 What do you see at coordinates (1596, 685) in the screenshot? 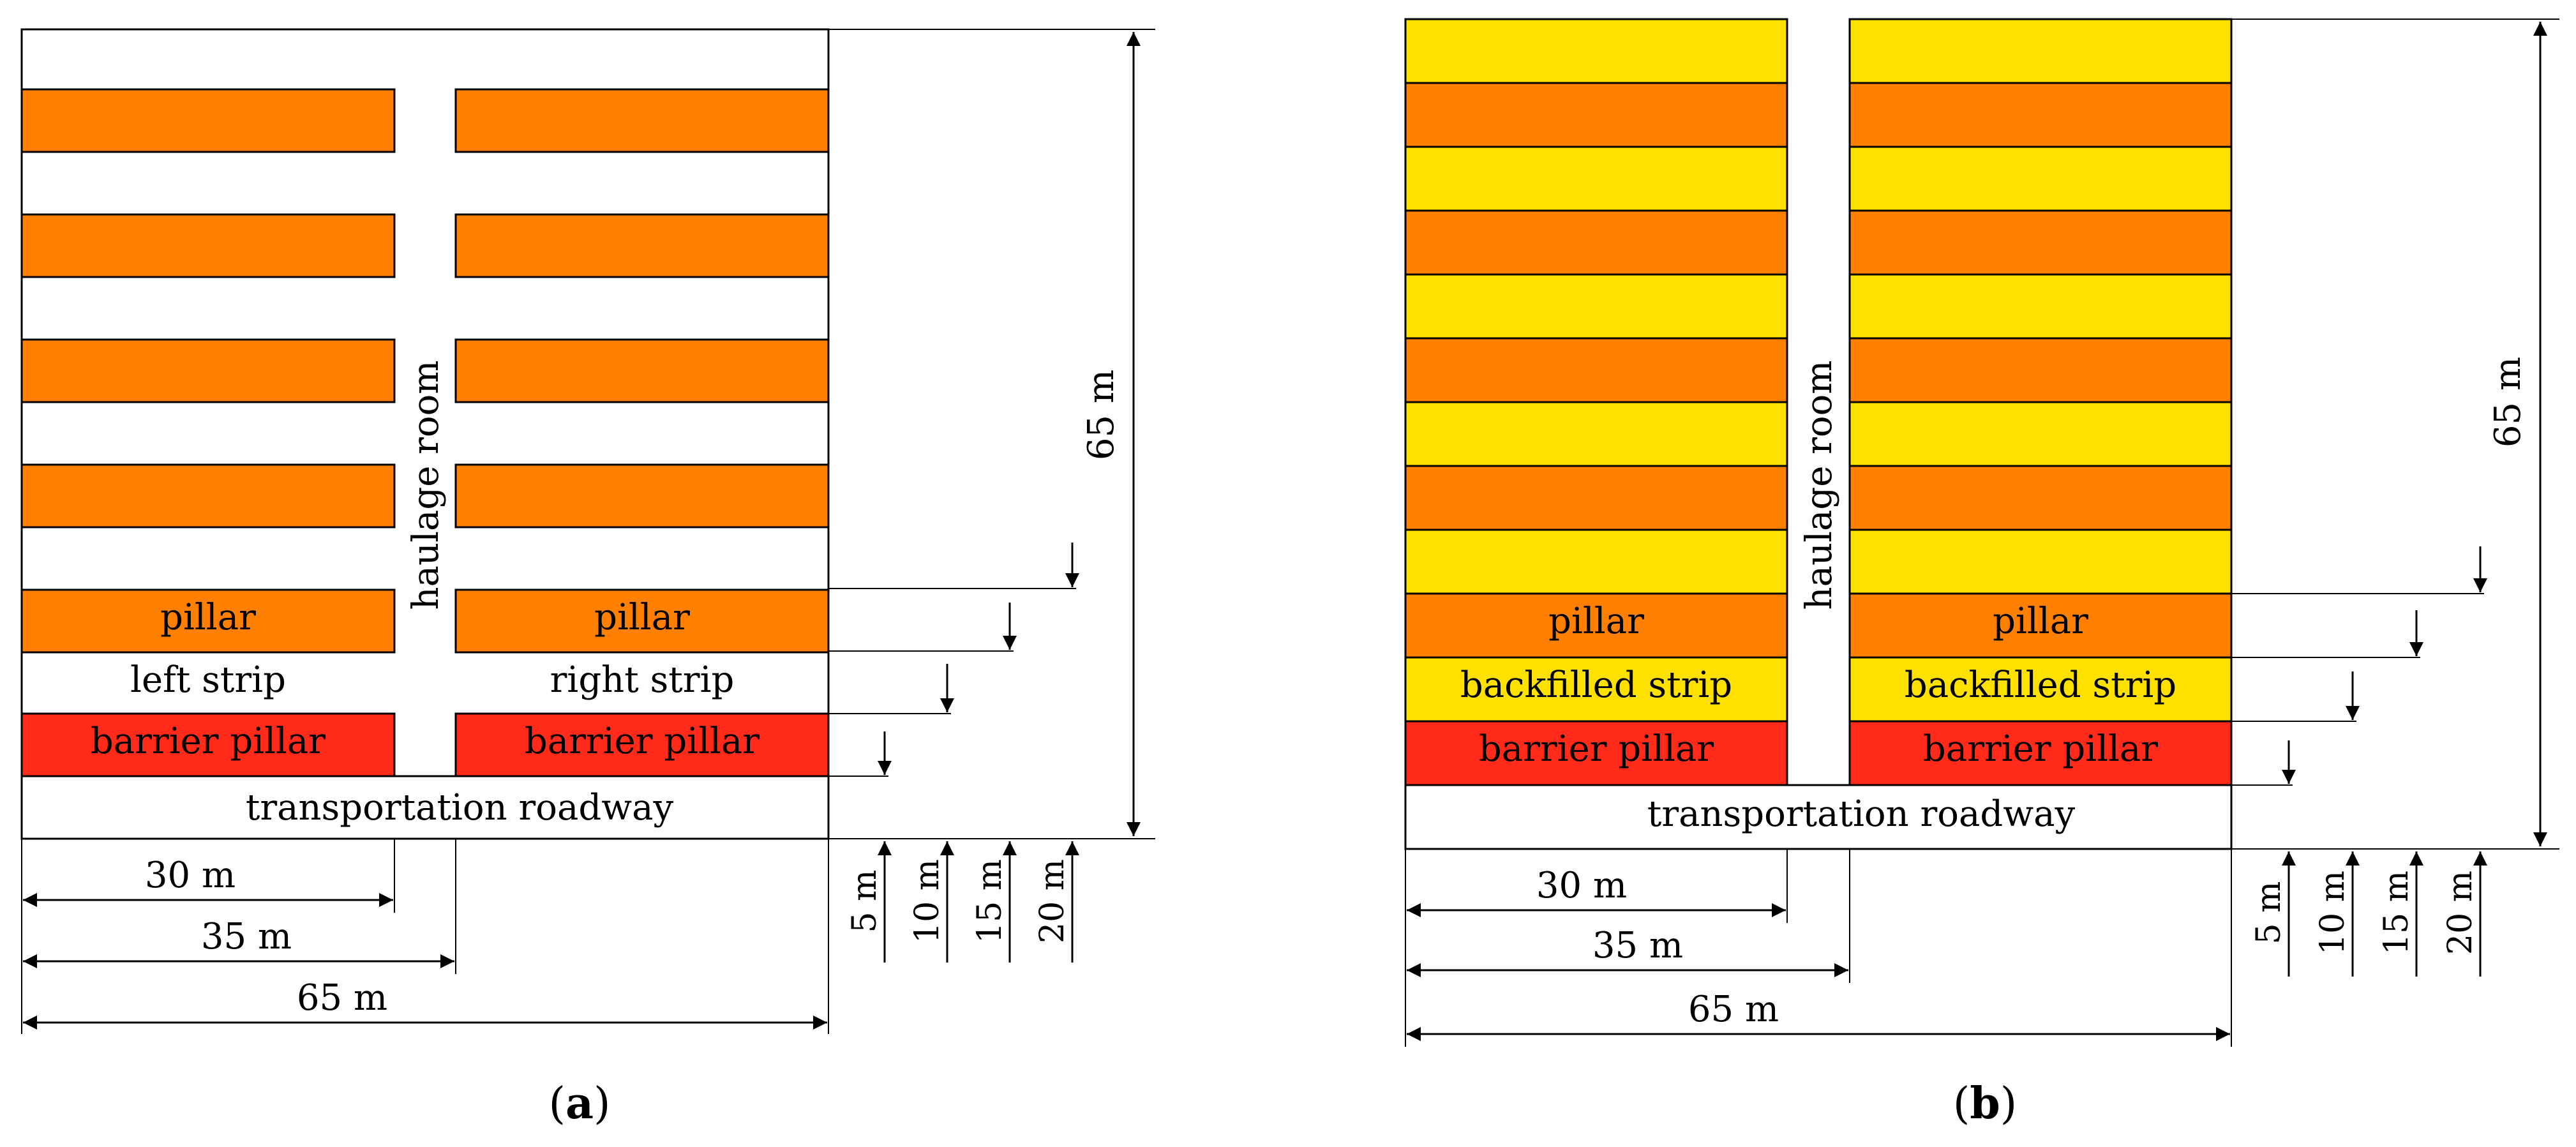
I see `panel-b-backfill-label-left: backfilled strip` at bounding box center [1596, 685].